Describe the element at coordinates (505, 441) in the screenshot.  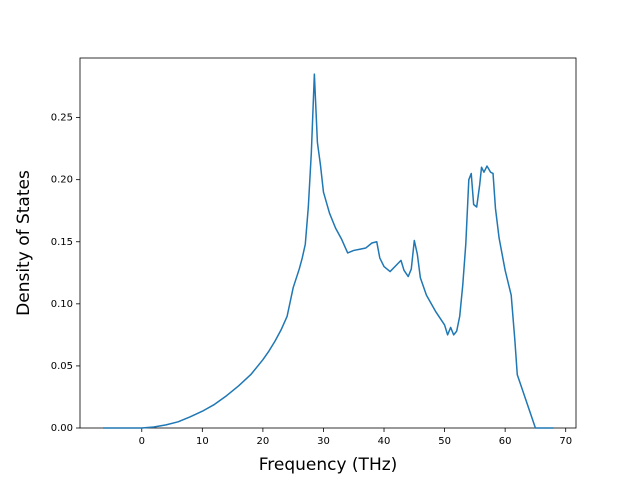
I see `x-tick-label: 60` at that location.